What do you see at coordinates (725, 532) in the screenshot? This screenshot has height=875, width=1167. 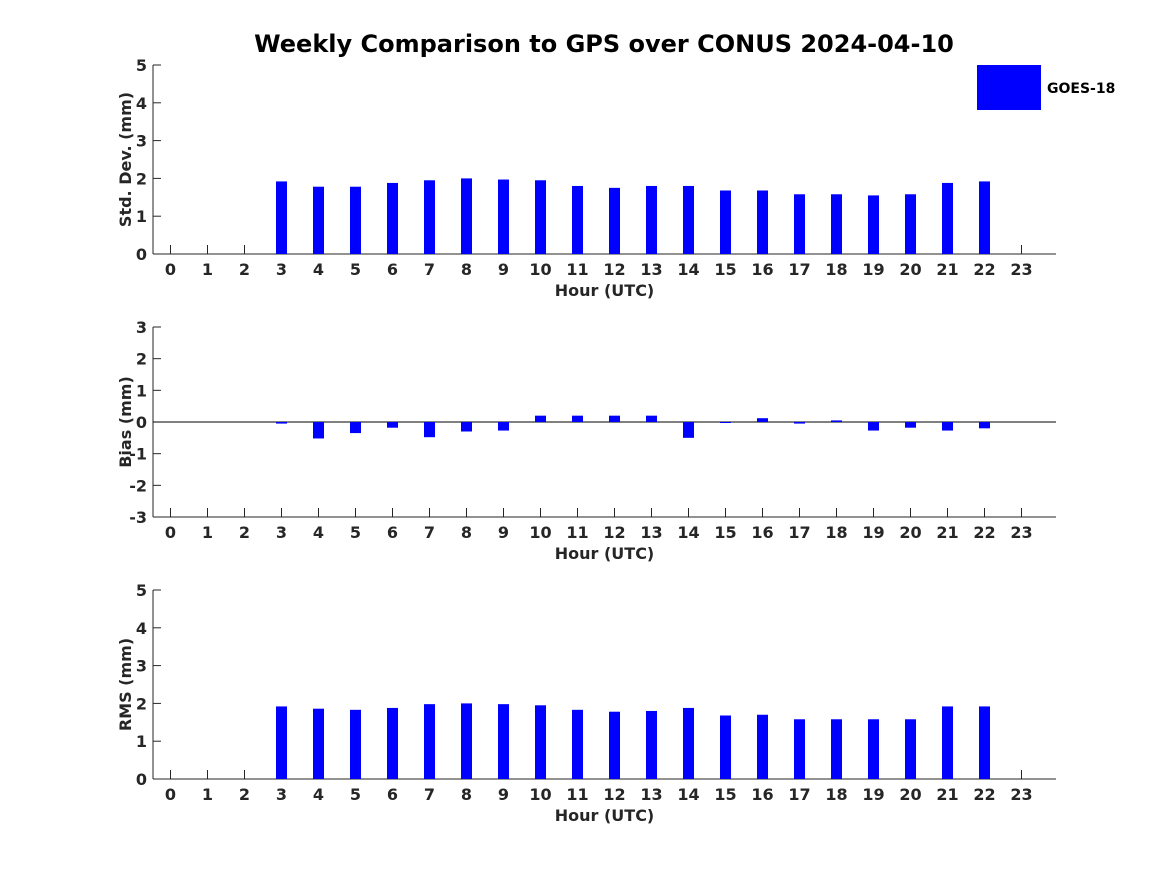 I see `bias-xtick-label: 15` at bounding box center [725, 532].